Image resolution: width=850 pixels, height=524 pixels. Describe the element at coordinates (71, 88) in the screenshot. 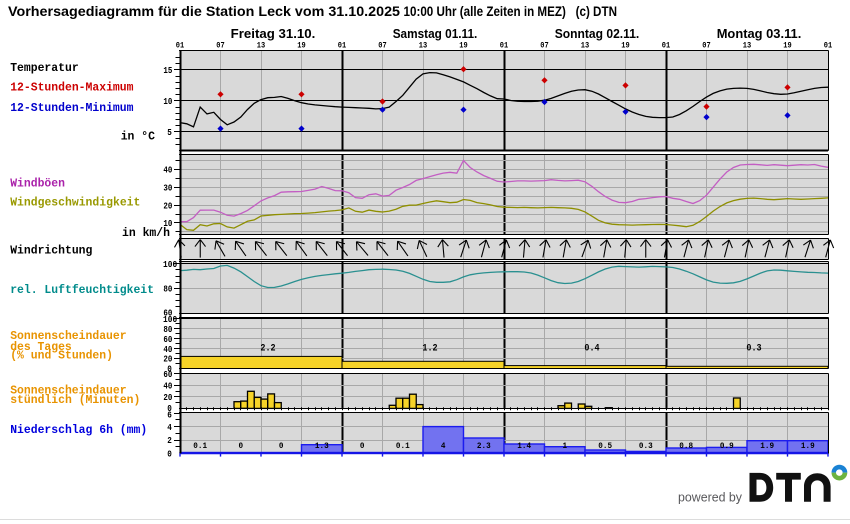

I see `svg-text: 12-Stunden-Maximum` at that location.